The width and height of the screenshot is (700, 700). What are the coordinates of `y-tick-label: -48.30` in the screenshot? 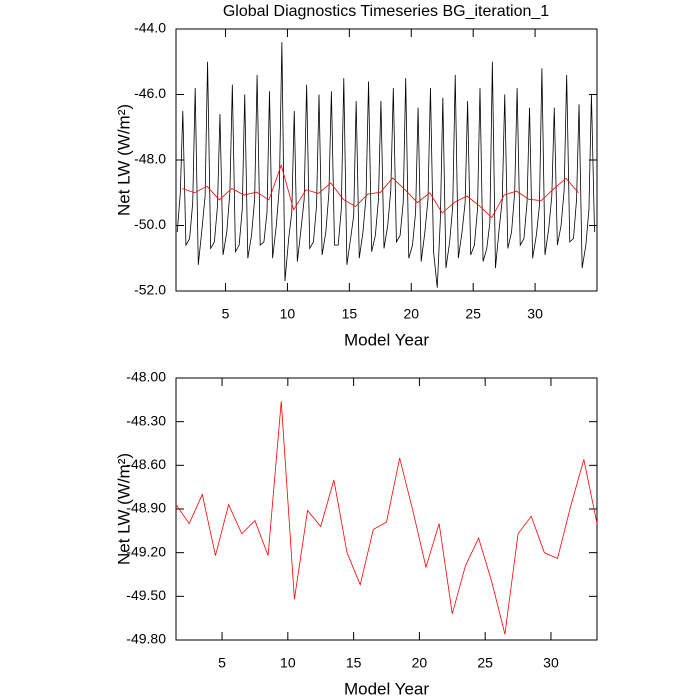 It's located at (146, 420).